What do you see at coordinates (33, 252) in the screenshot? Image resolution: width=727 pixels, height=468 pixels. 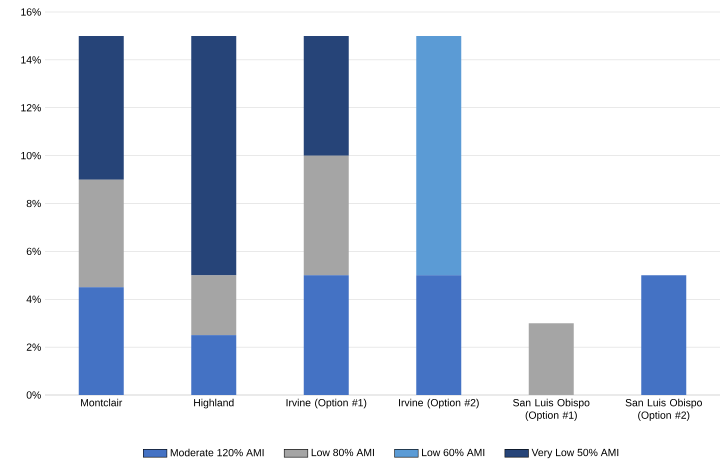 I see `y-tick-label: 6%` at bounding box center [33, 252].